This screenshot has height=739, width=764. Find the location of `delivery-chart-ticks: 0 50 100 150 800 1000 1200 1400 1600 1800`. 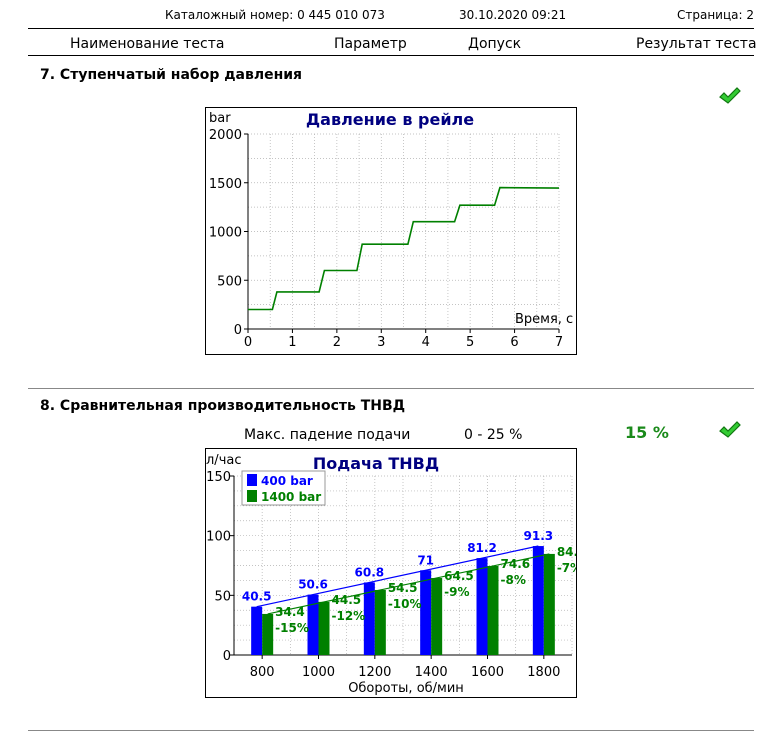

delivery-chart-ticks: 0 50 100 150 800 1000 1200 1400 1600 1800 is located at coordinates (383, 575).